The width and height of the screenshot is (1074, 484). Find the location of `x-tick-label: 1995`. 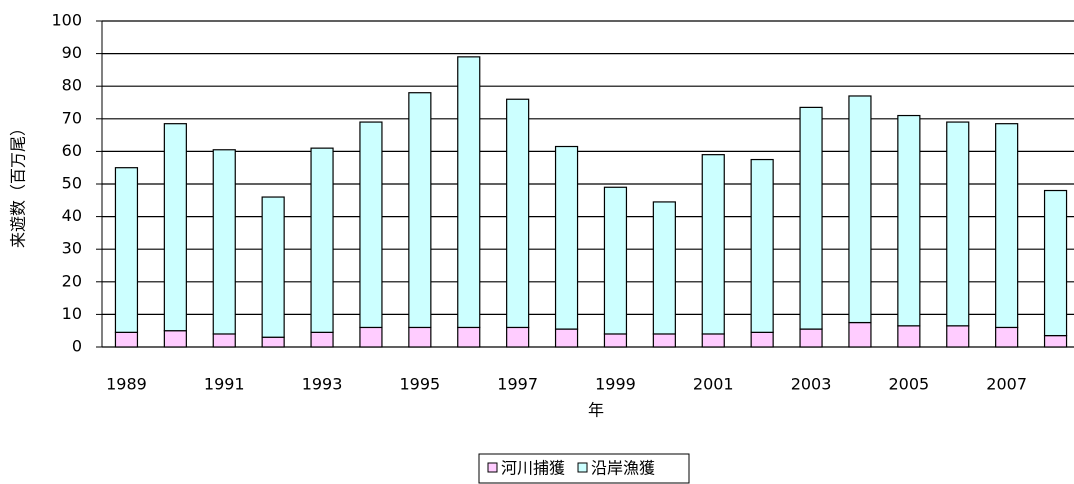

x-tick-label: 1995 is located at coordinates (419, 384).